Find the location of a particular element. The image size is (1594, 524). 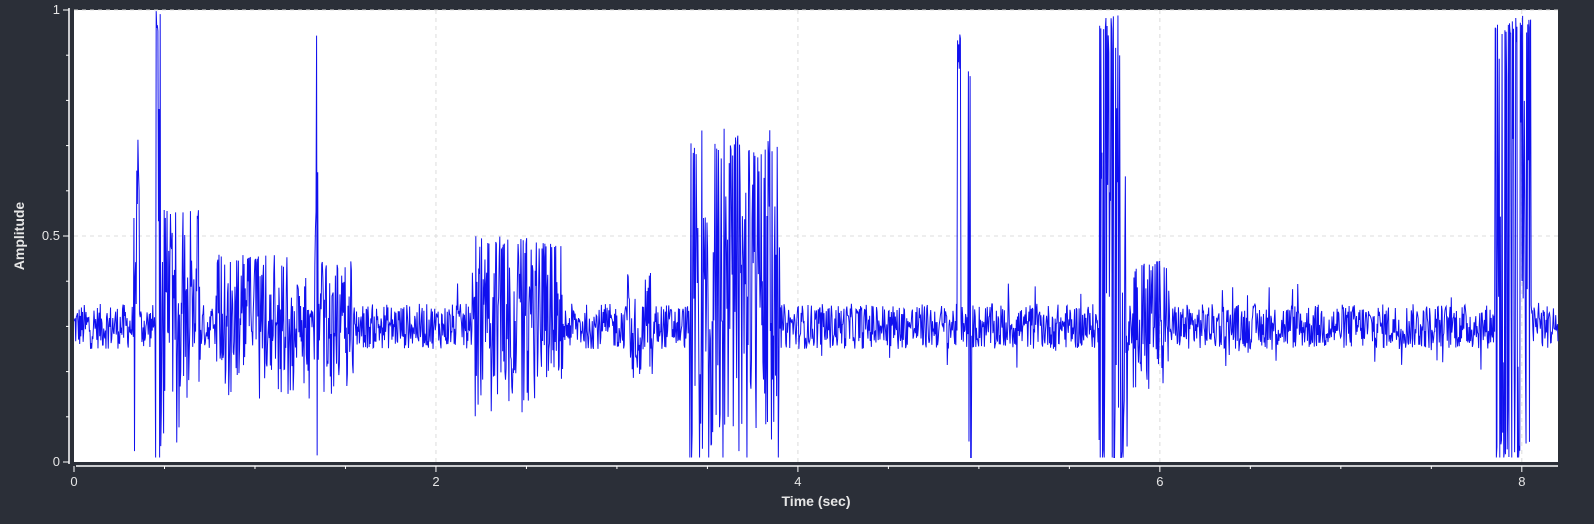

y-tick-label: 0 is located at coordinates (56, 461).